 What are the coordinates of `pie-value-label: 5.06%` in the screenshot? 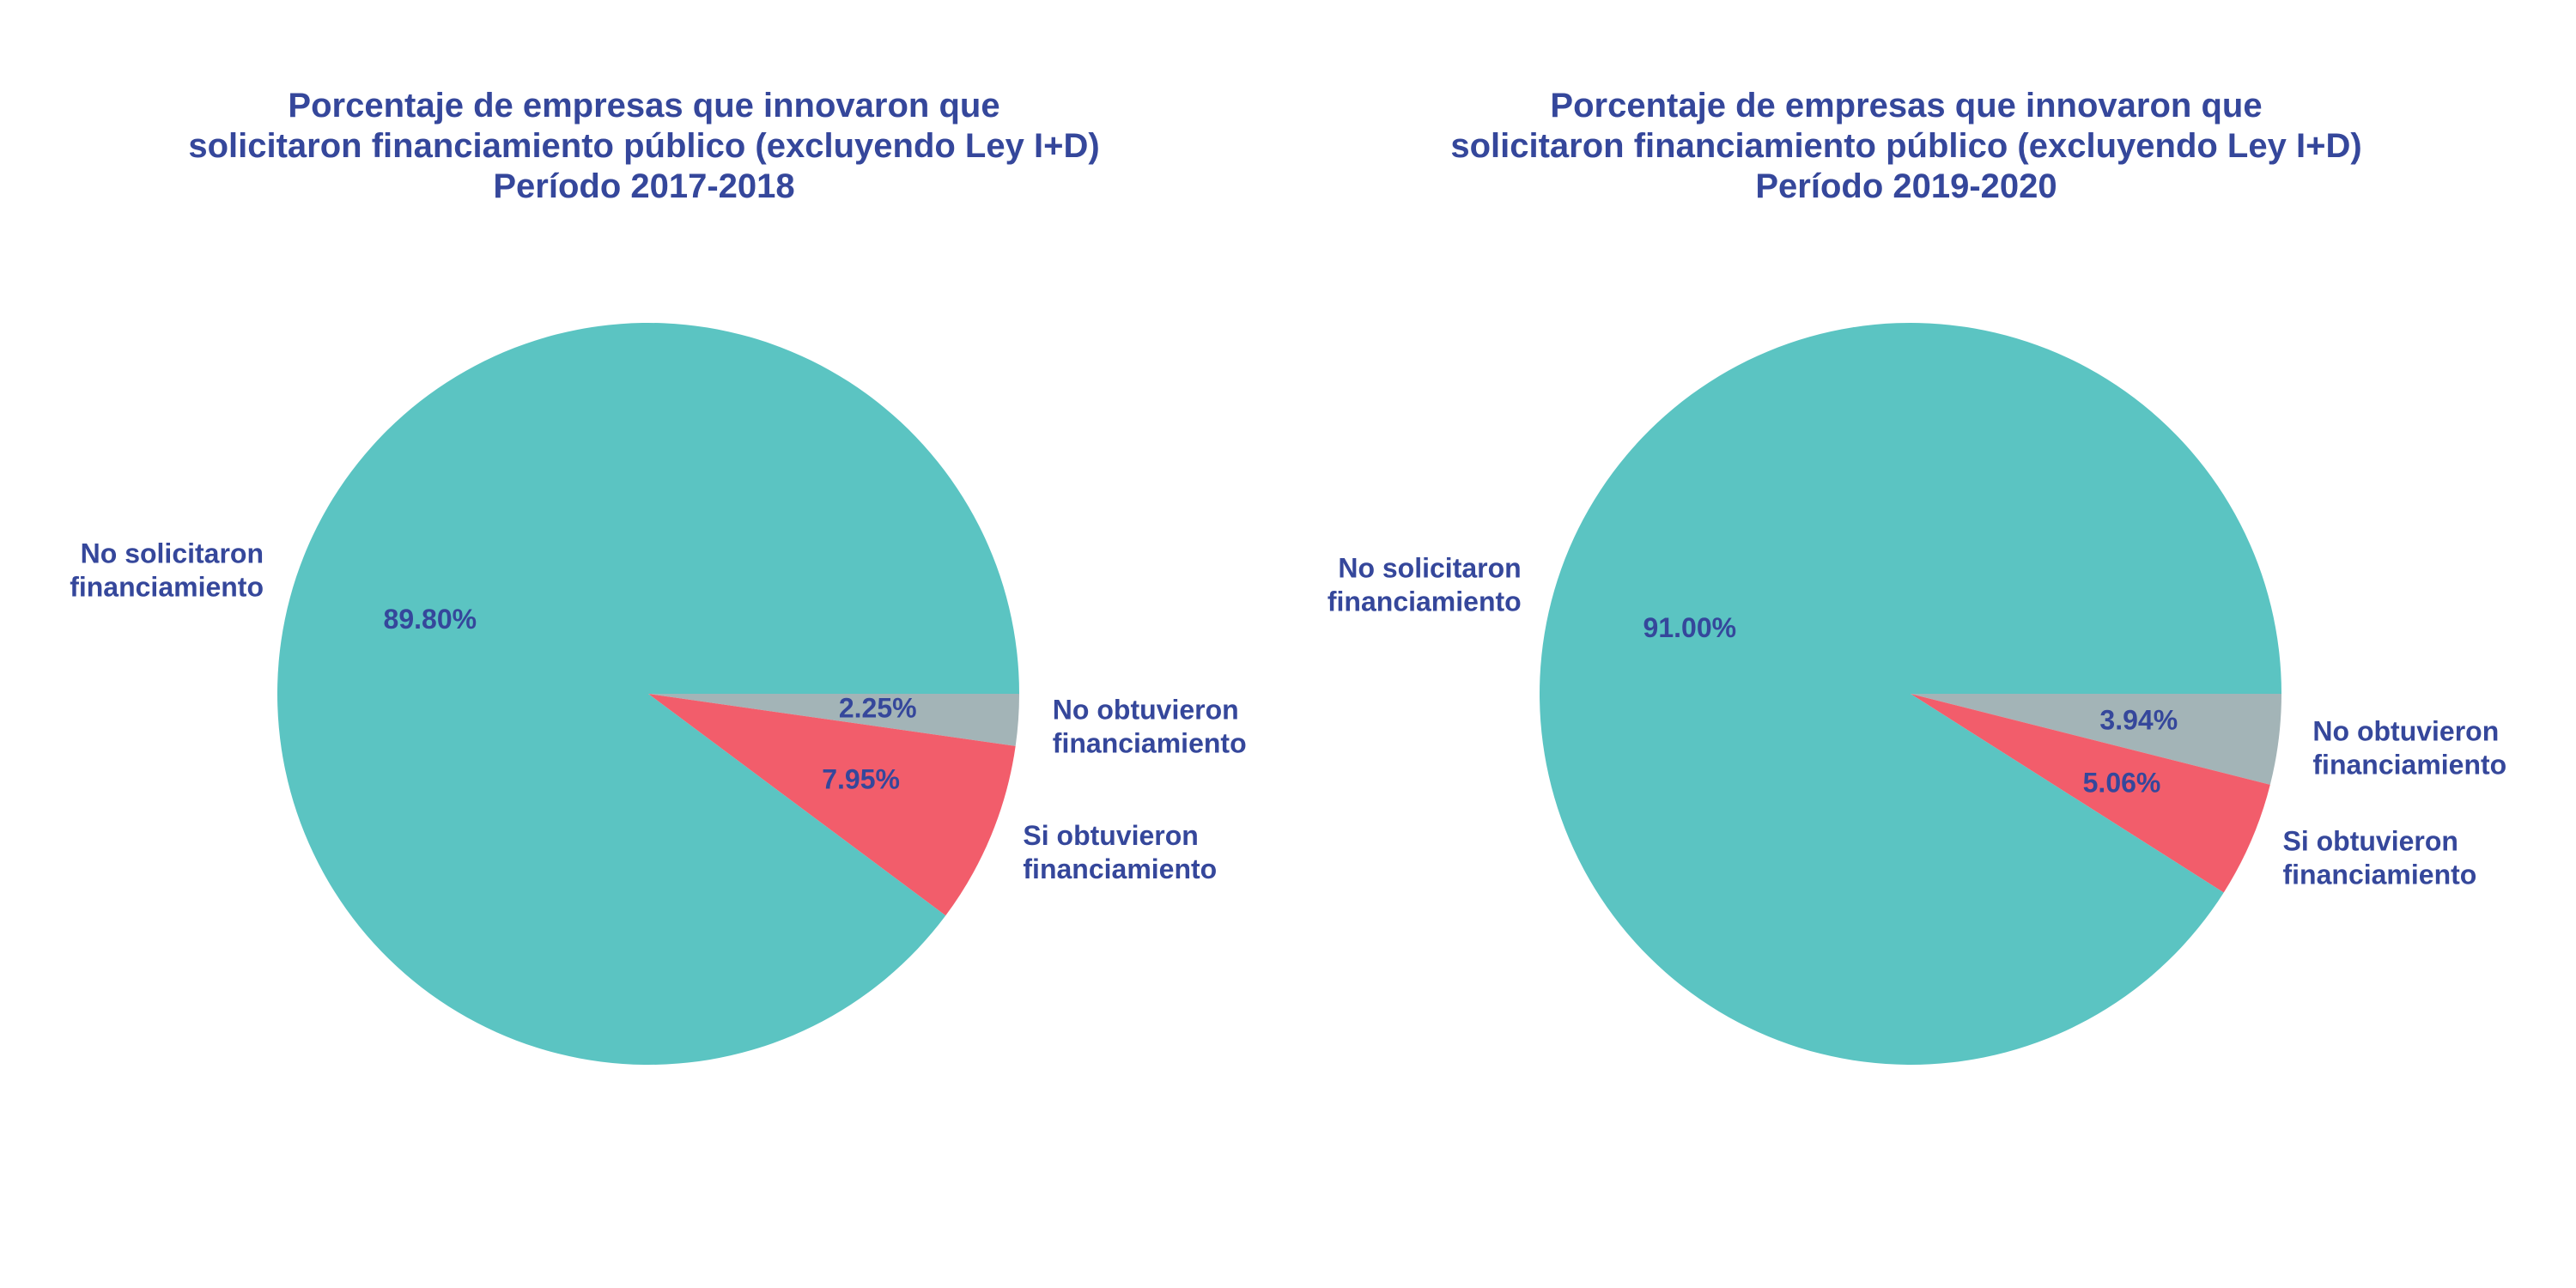 It's located at (2122, 782).